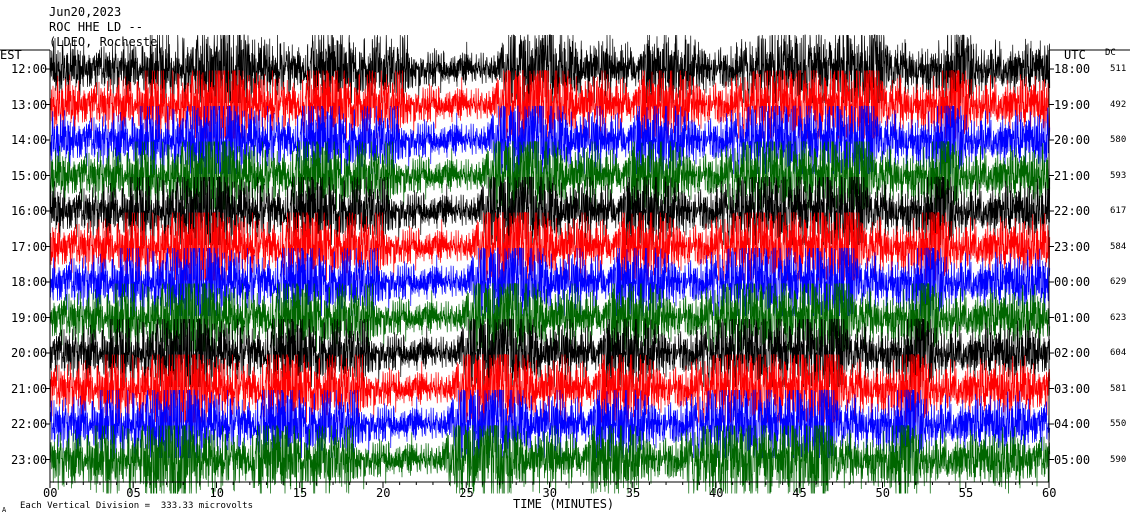  What do you see at coordinates (966, 493) in the screenshot?
I see `x-tick-label: 55` at bounding box center [966, 493].